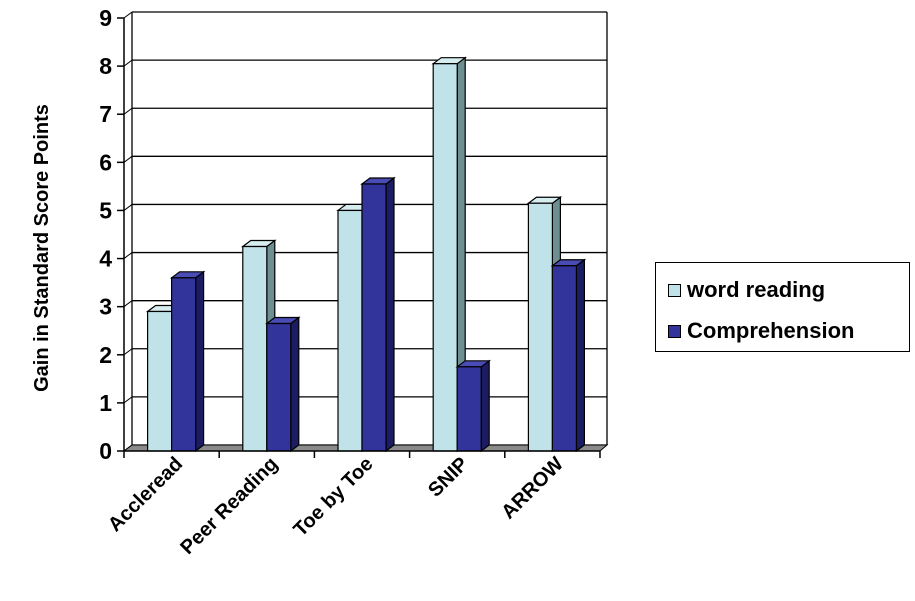  I want to click on x-tick-label: Toe by Toe, so click(333, 497).